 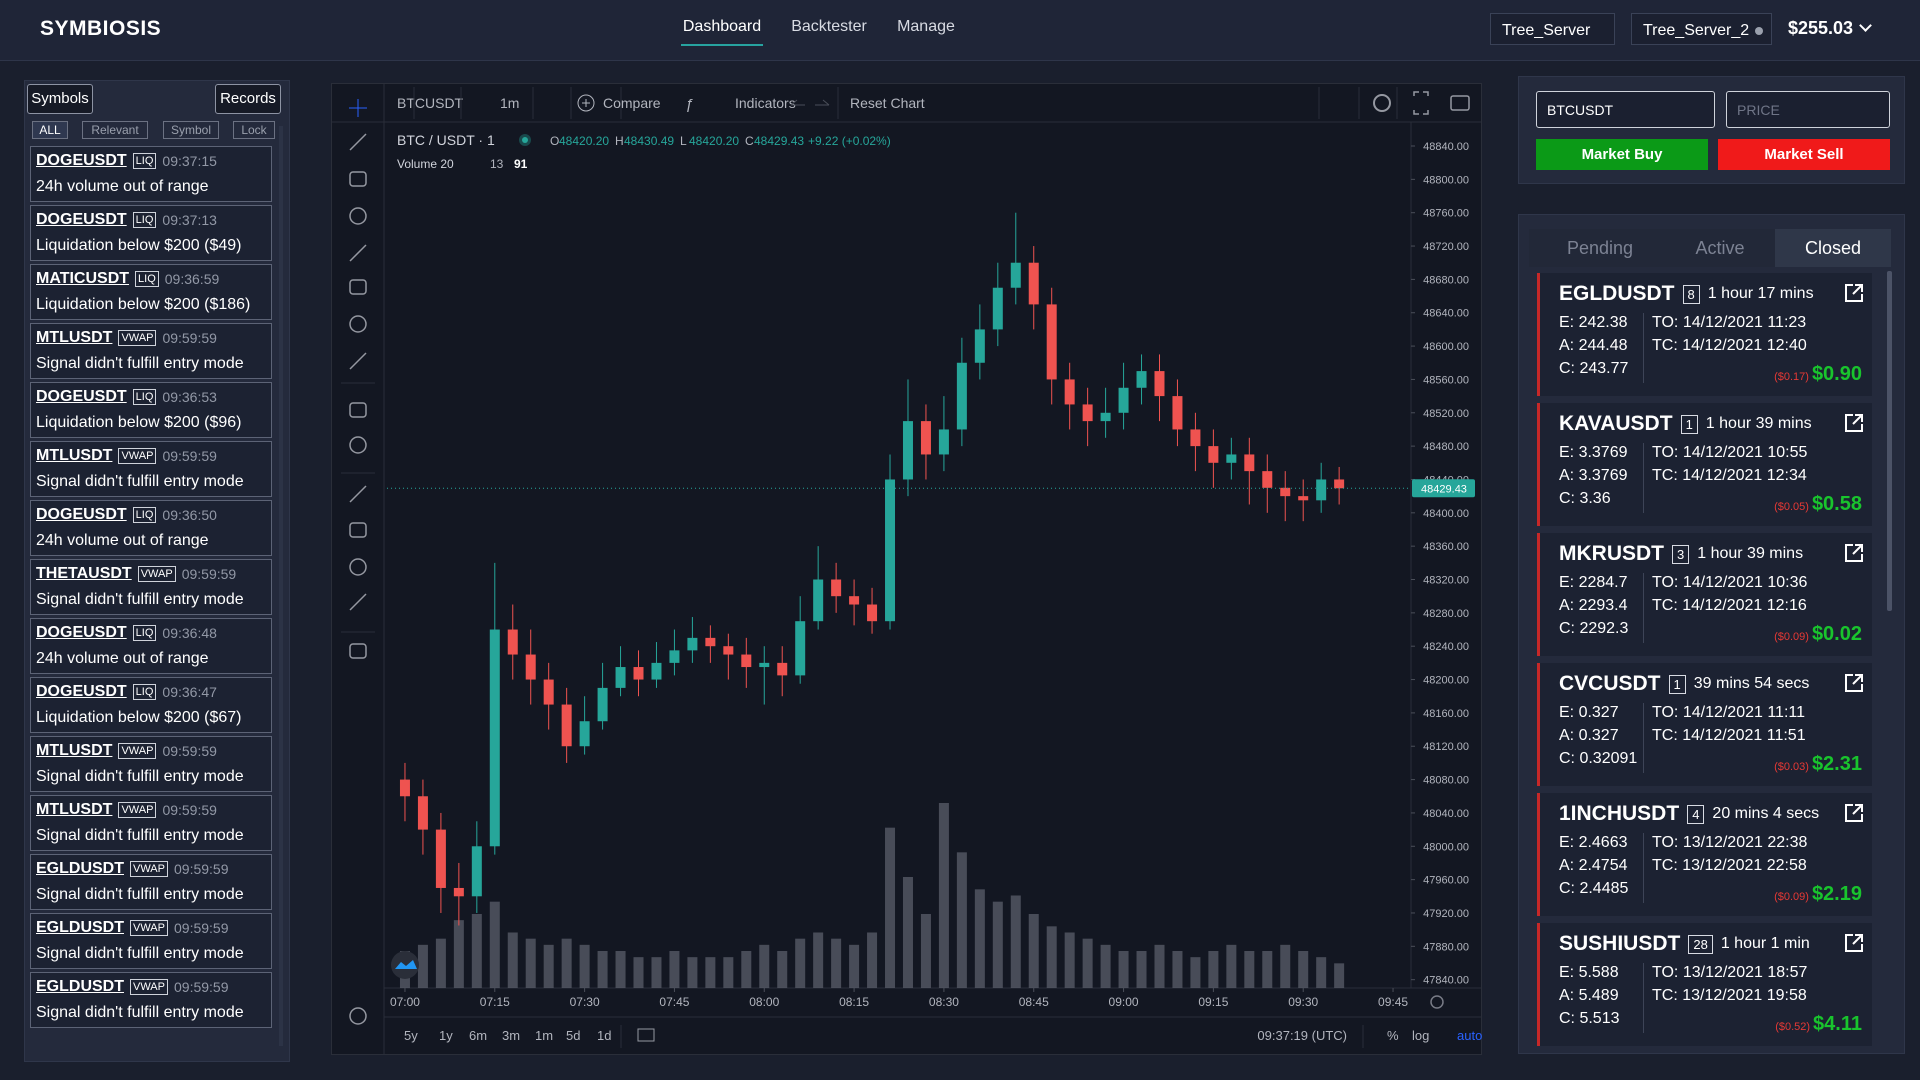 What do you see at coordinates (1681, 554) in the screenshot?
I see `trade-count: 3` at bounding box center [1681, 554].